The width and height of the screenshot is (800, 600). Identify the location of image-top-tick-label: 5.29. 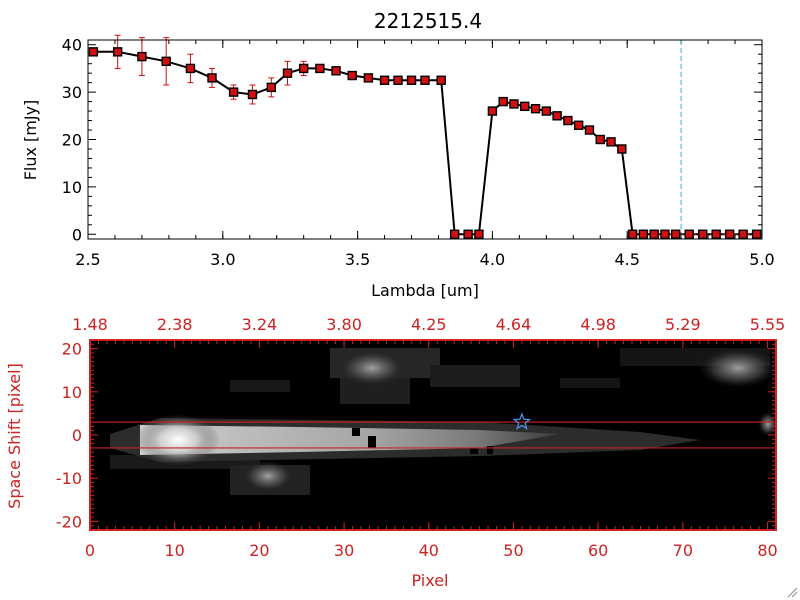
(683, 324).